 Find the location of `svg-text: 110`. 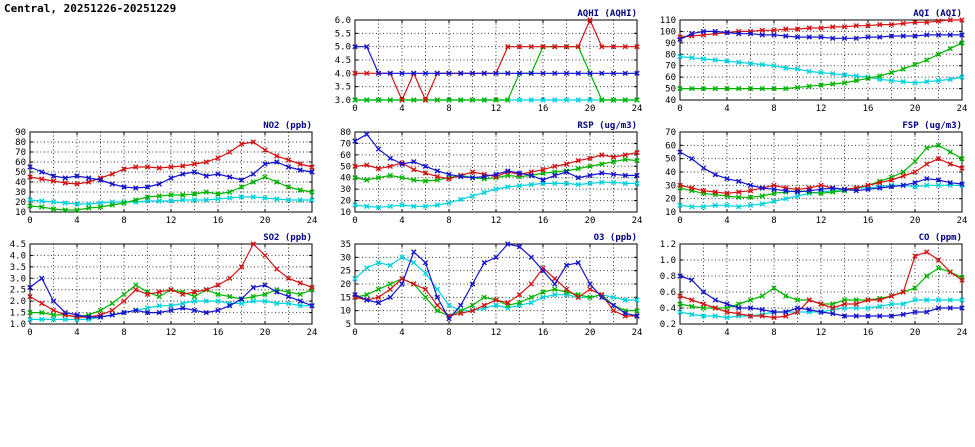

svg-text: 110 is located at coordinates (668, 21).